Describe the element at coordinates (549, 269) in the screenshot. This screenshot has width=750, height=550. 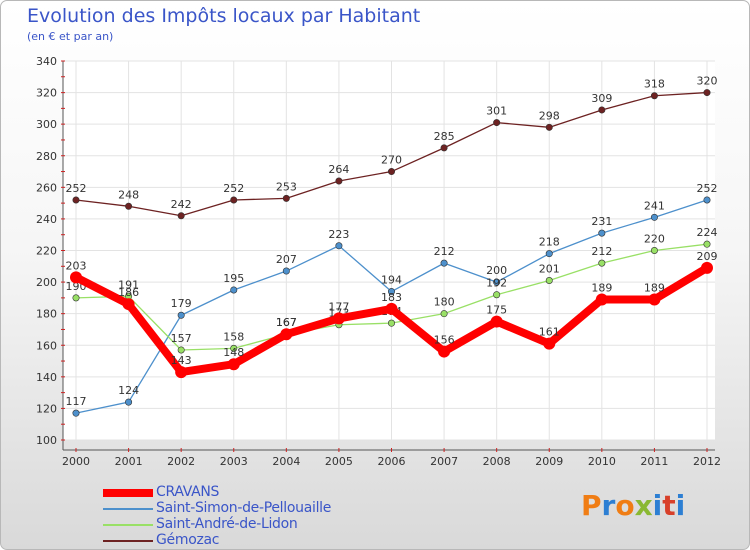
I see `data-label-saint-andre-de-lidon: 201` at that location.